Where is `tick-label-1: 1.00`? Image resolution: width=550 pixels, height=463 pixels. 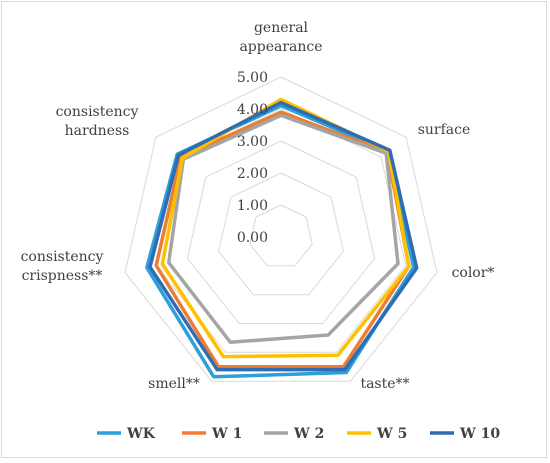
tick-label-1: 1.00 is located at coordinates (252, 206).